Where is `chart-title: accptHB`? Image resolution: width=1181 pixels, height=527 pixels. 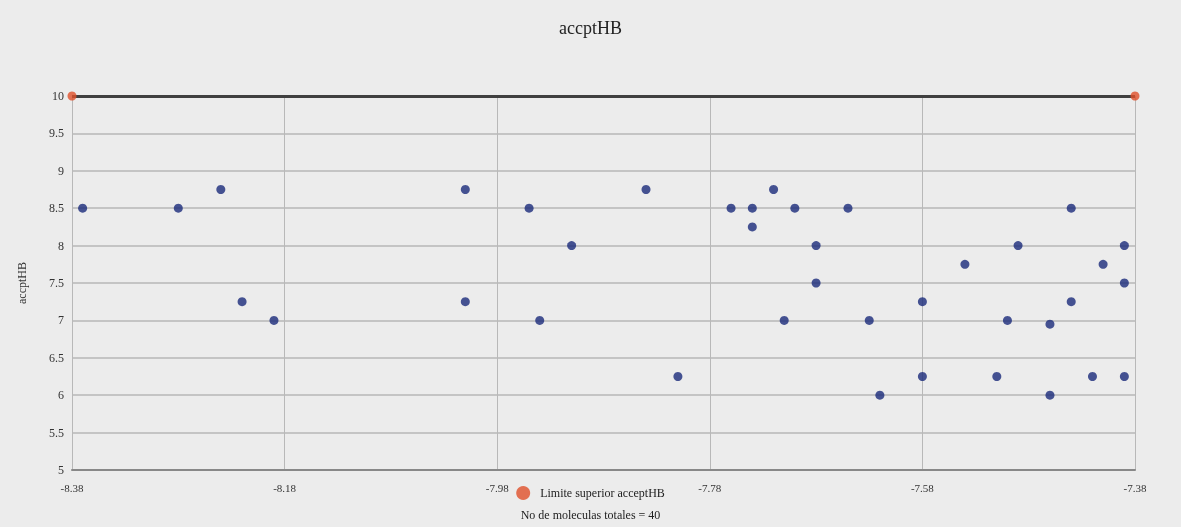
chart-title: accptHB is located at coordinates (590, 28).